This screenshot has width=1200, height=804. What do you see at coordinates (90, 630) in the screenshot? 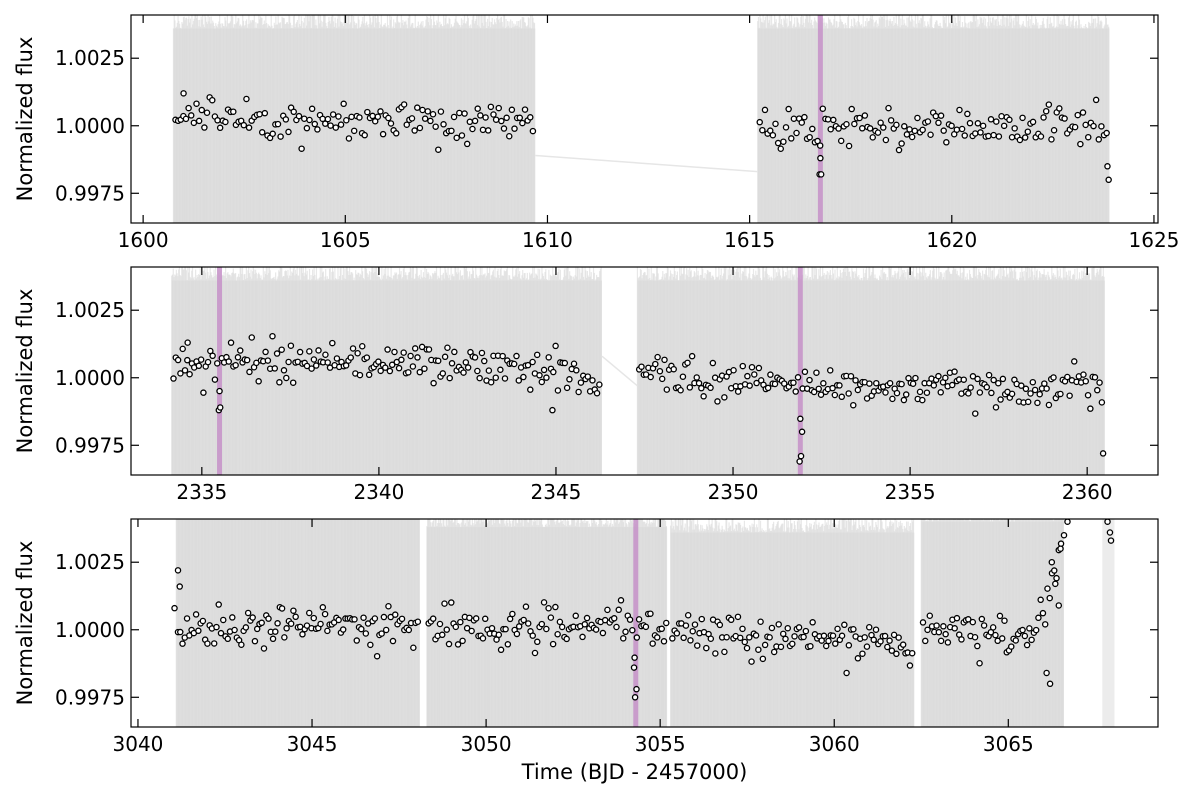
I see `y-tick-label: 1.0000` at bounding box center [90, 630].